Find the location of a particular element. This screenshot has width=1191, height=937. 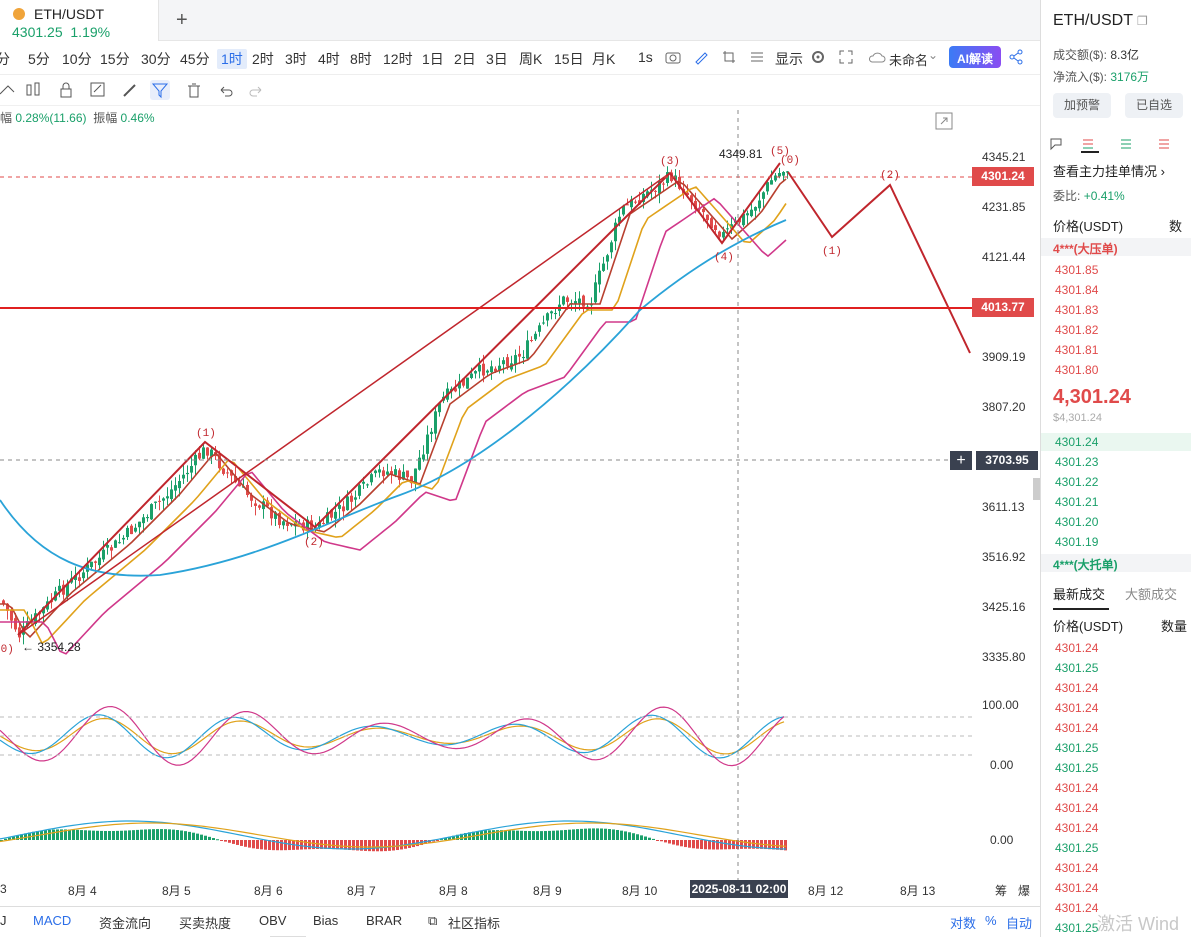

ask-row: 4301.83 is located at coordinates (1077, 310).